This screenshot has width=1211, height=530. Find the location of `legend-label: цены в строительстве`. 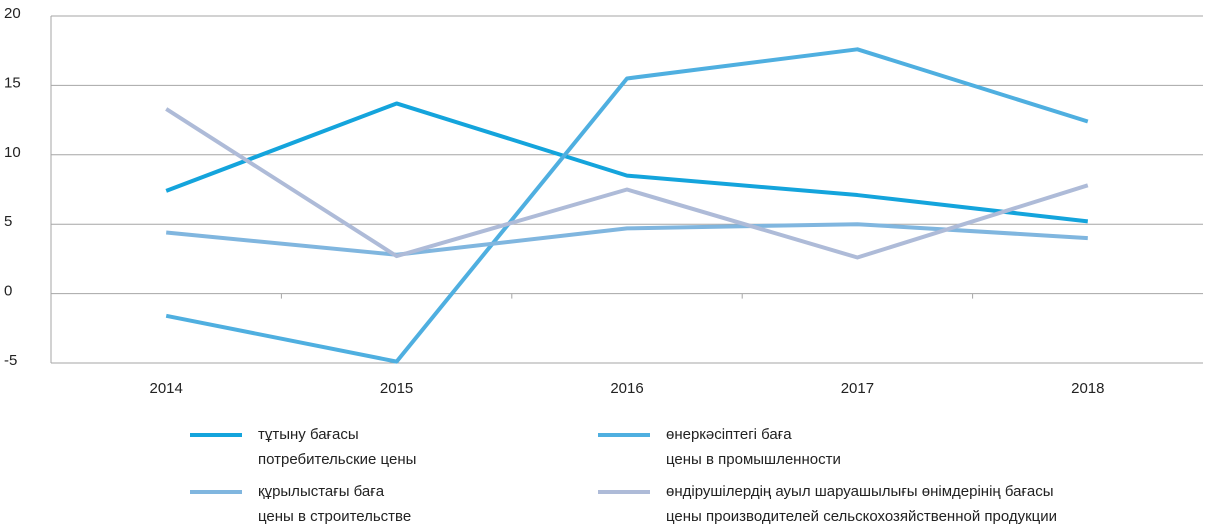

legend-label: цены в строительстве is located at coordinates (334, 516).